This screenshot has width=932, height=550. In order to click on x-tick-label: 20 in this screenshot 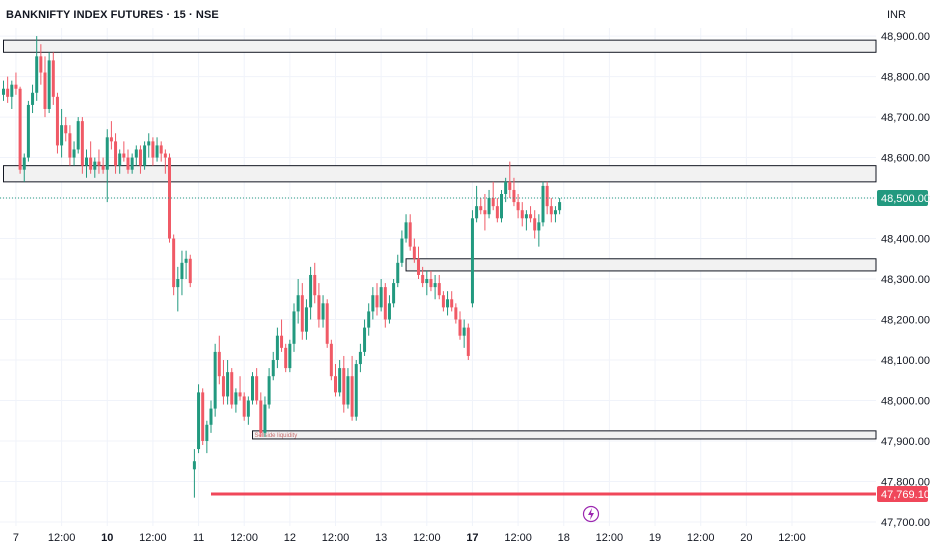, I will do `click(746, 538)`.